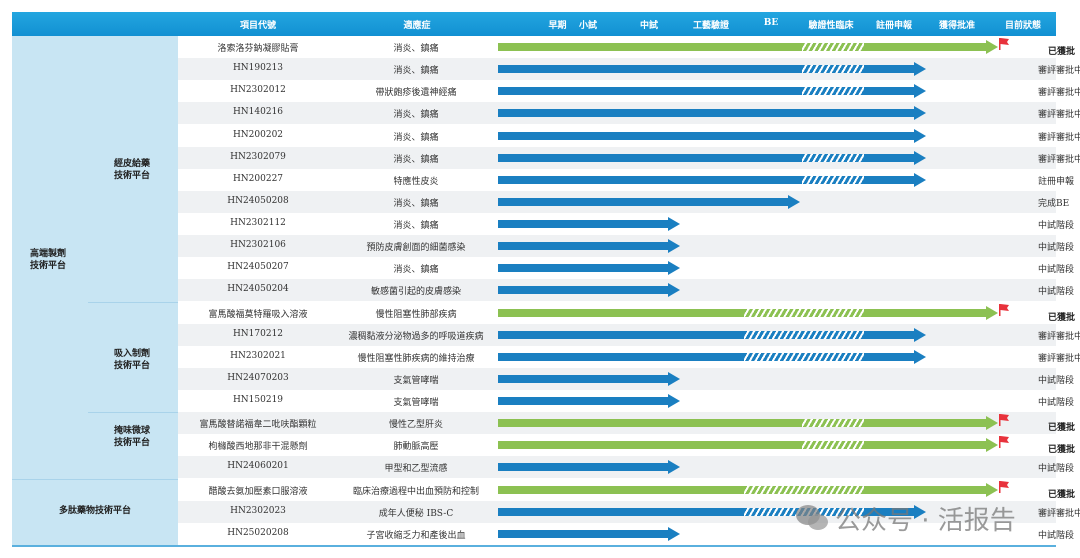  I want to click on project-code: HN24050207, so click(258, 267).